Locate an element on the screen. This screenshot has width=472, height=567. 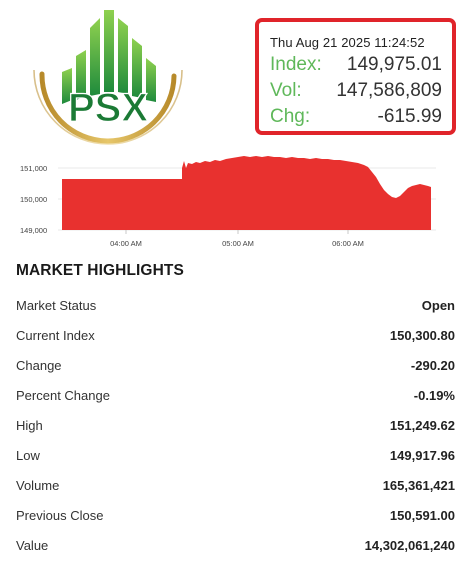
x-tick-label: 05:00 AM is located at coordinates (238, 243).